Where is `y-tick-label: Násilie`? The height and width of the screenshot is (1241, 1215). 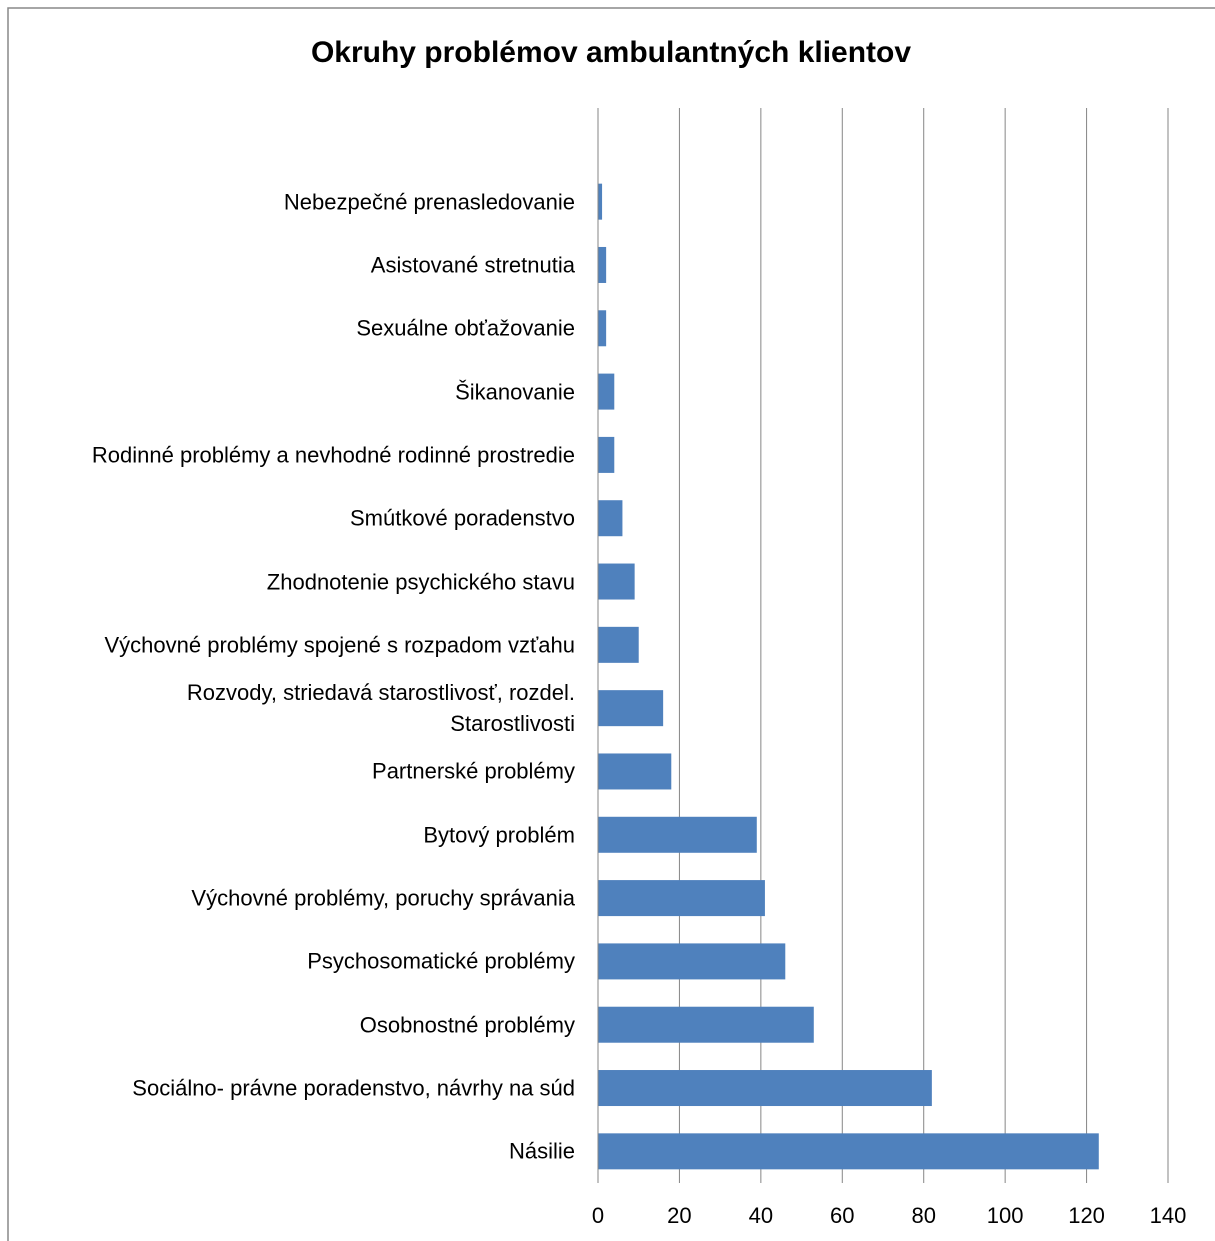 y-tick-label: Násilie is located at coordinates (541, 1151).